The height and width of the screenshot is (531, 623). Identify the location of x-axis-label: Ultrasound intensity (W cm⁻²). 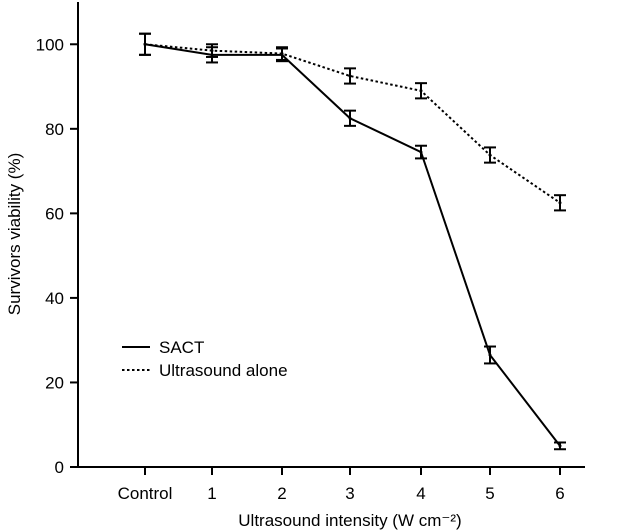
(349, 520).